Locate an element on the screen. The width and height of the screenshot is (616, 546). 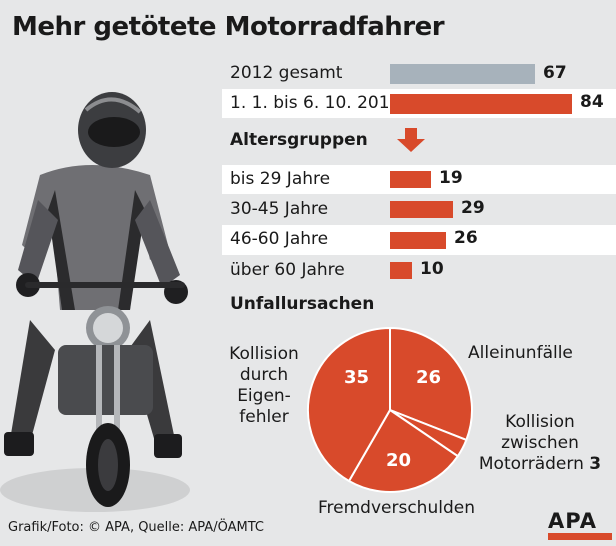
pie-chart is located at coordinates (390, 409).